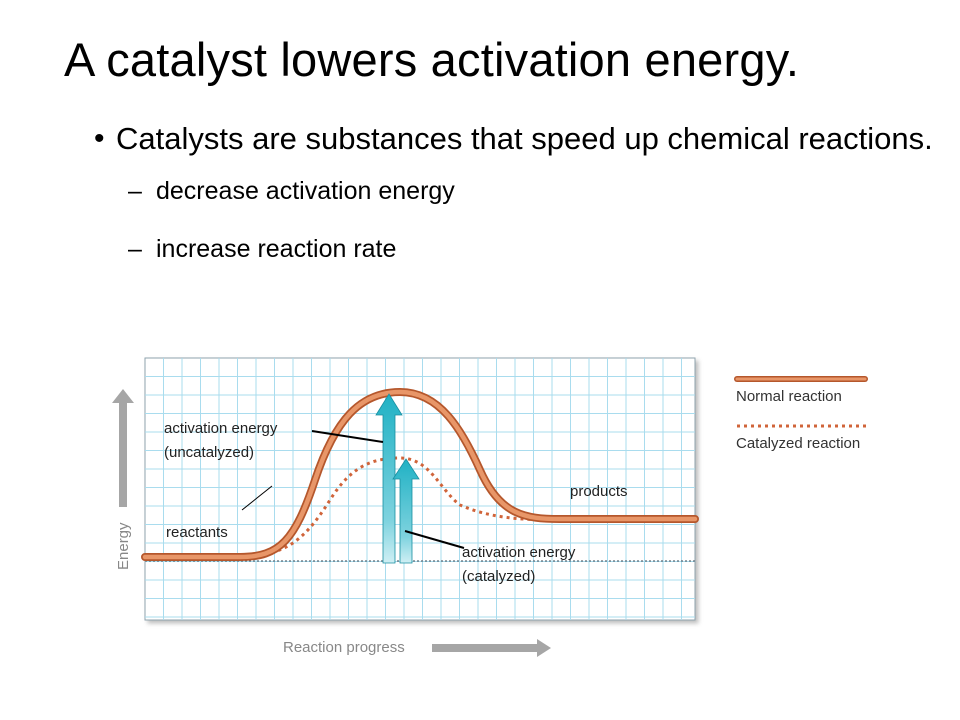 The width and height of the screenshot is (960, 720). I want to click on label-products: products, so click(599, 491).